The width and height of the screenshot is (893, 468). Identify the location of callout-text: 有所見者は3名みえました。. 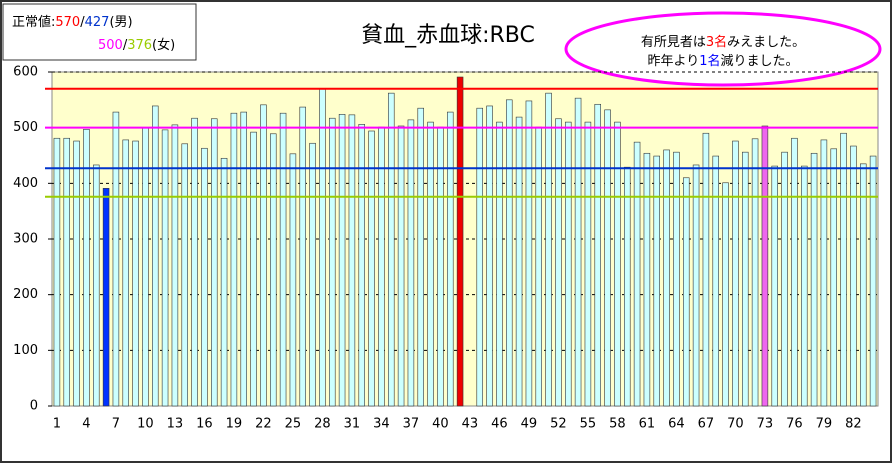
(723, 42).